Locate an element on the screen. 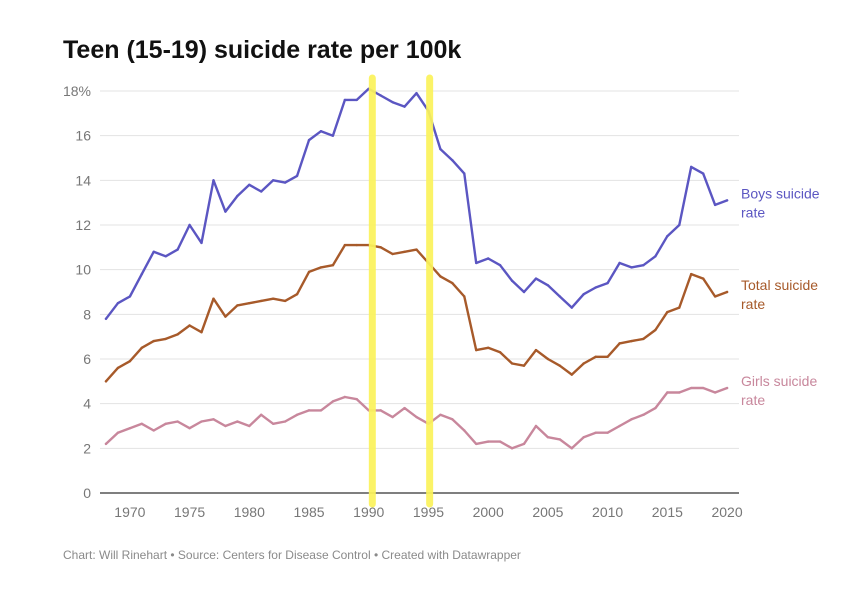  series-label: Girls suicide is located at coordinates (779, 381).